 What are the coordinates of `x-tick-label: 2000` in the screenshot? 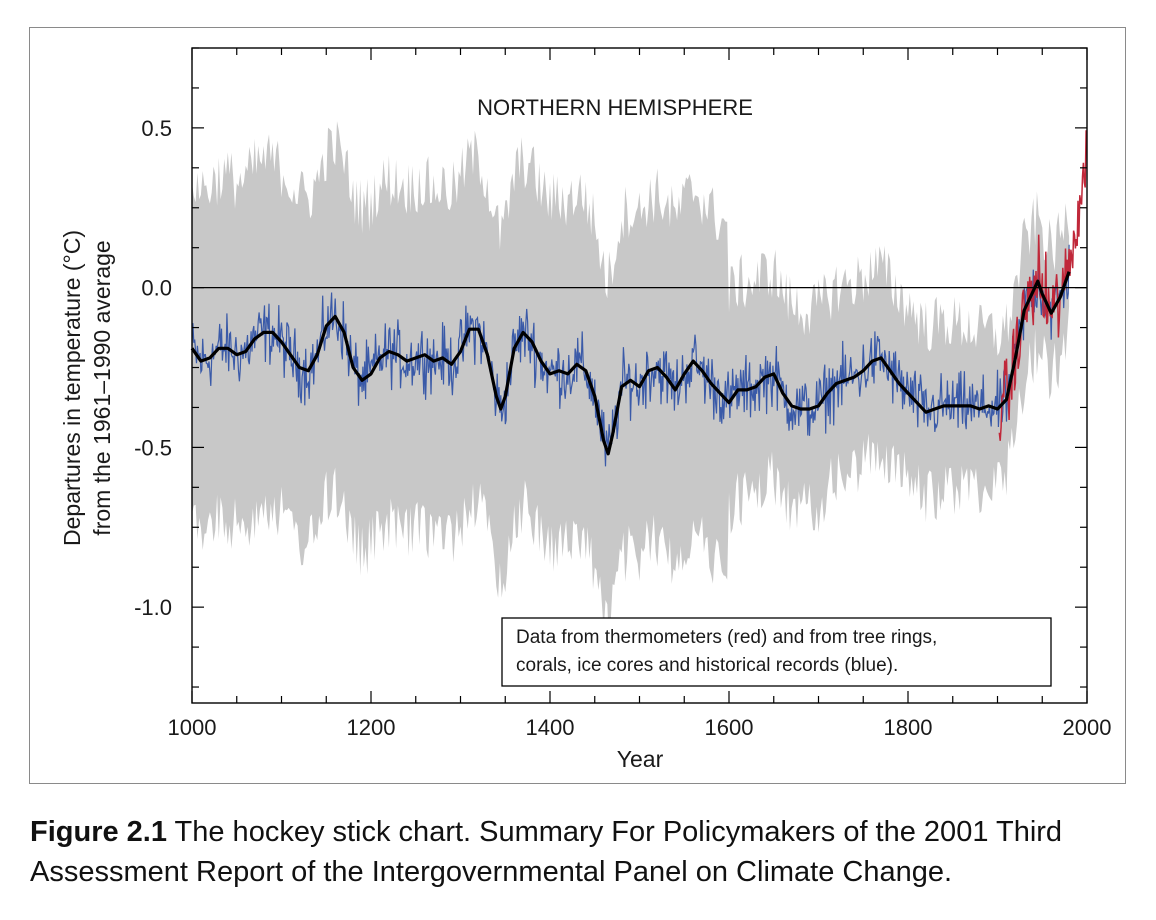 It's located at (1087, 727).